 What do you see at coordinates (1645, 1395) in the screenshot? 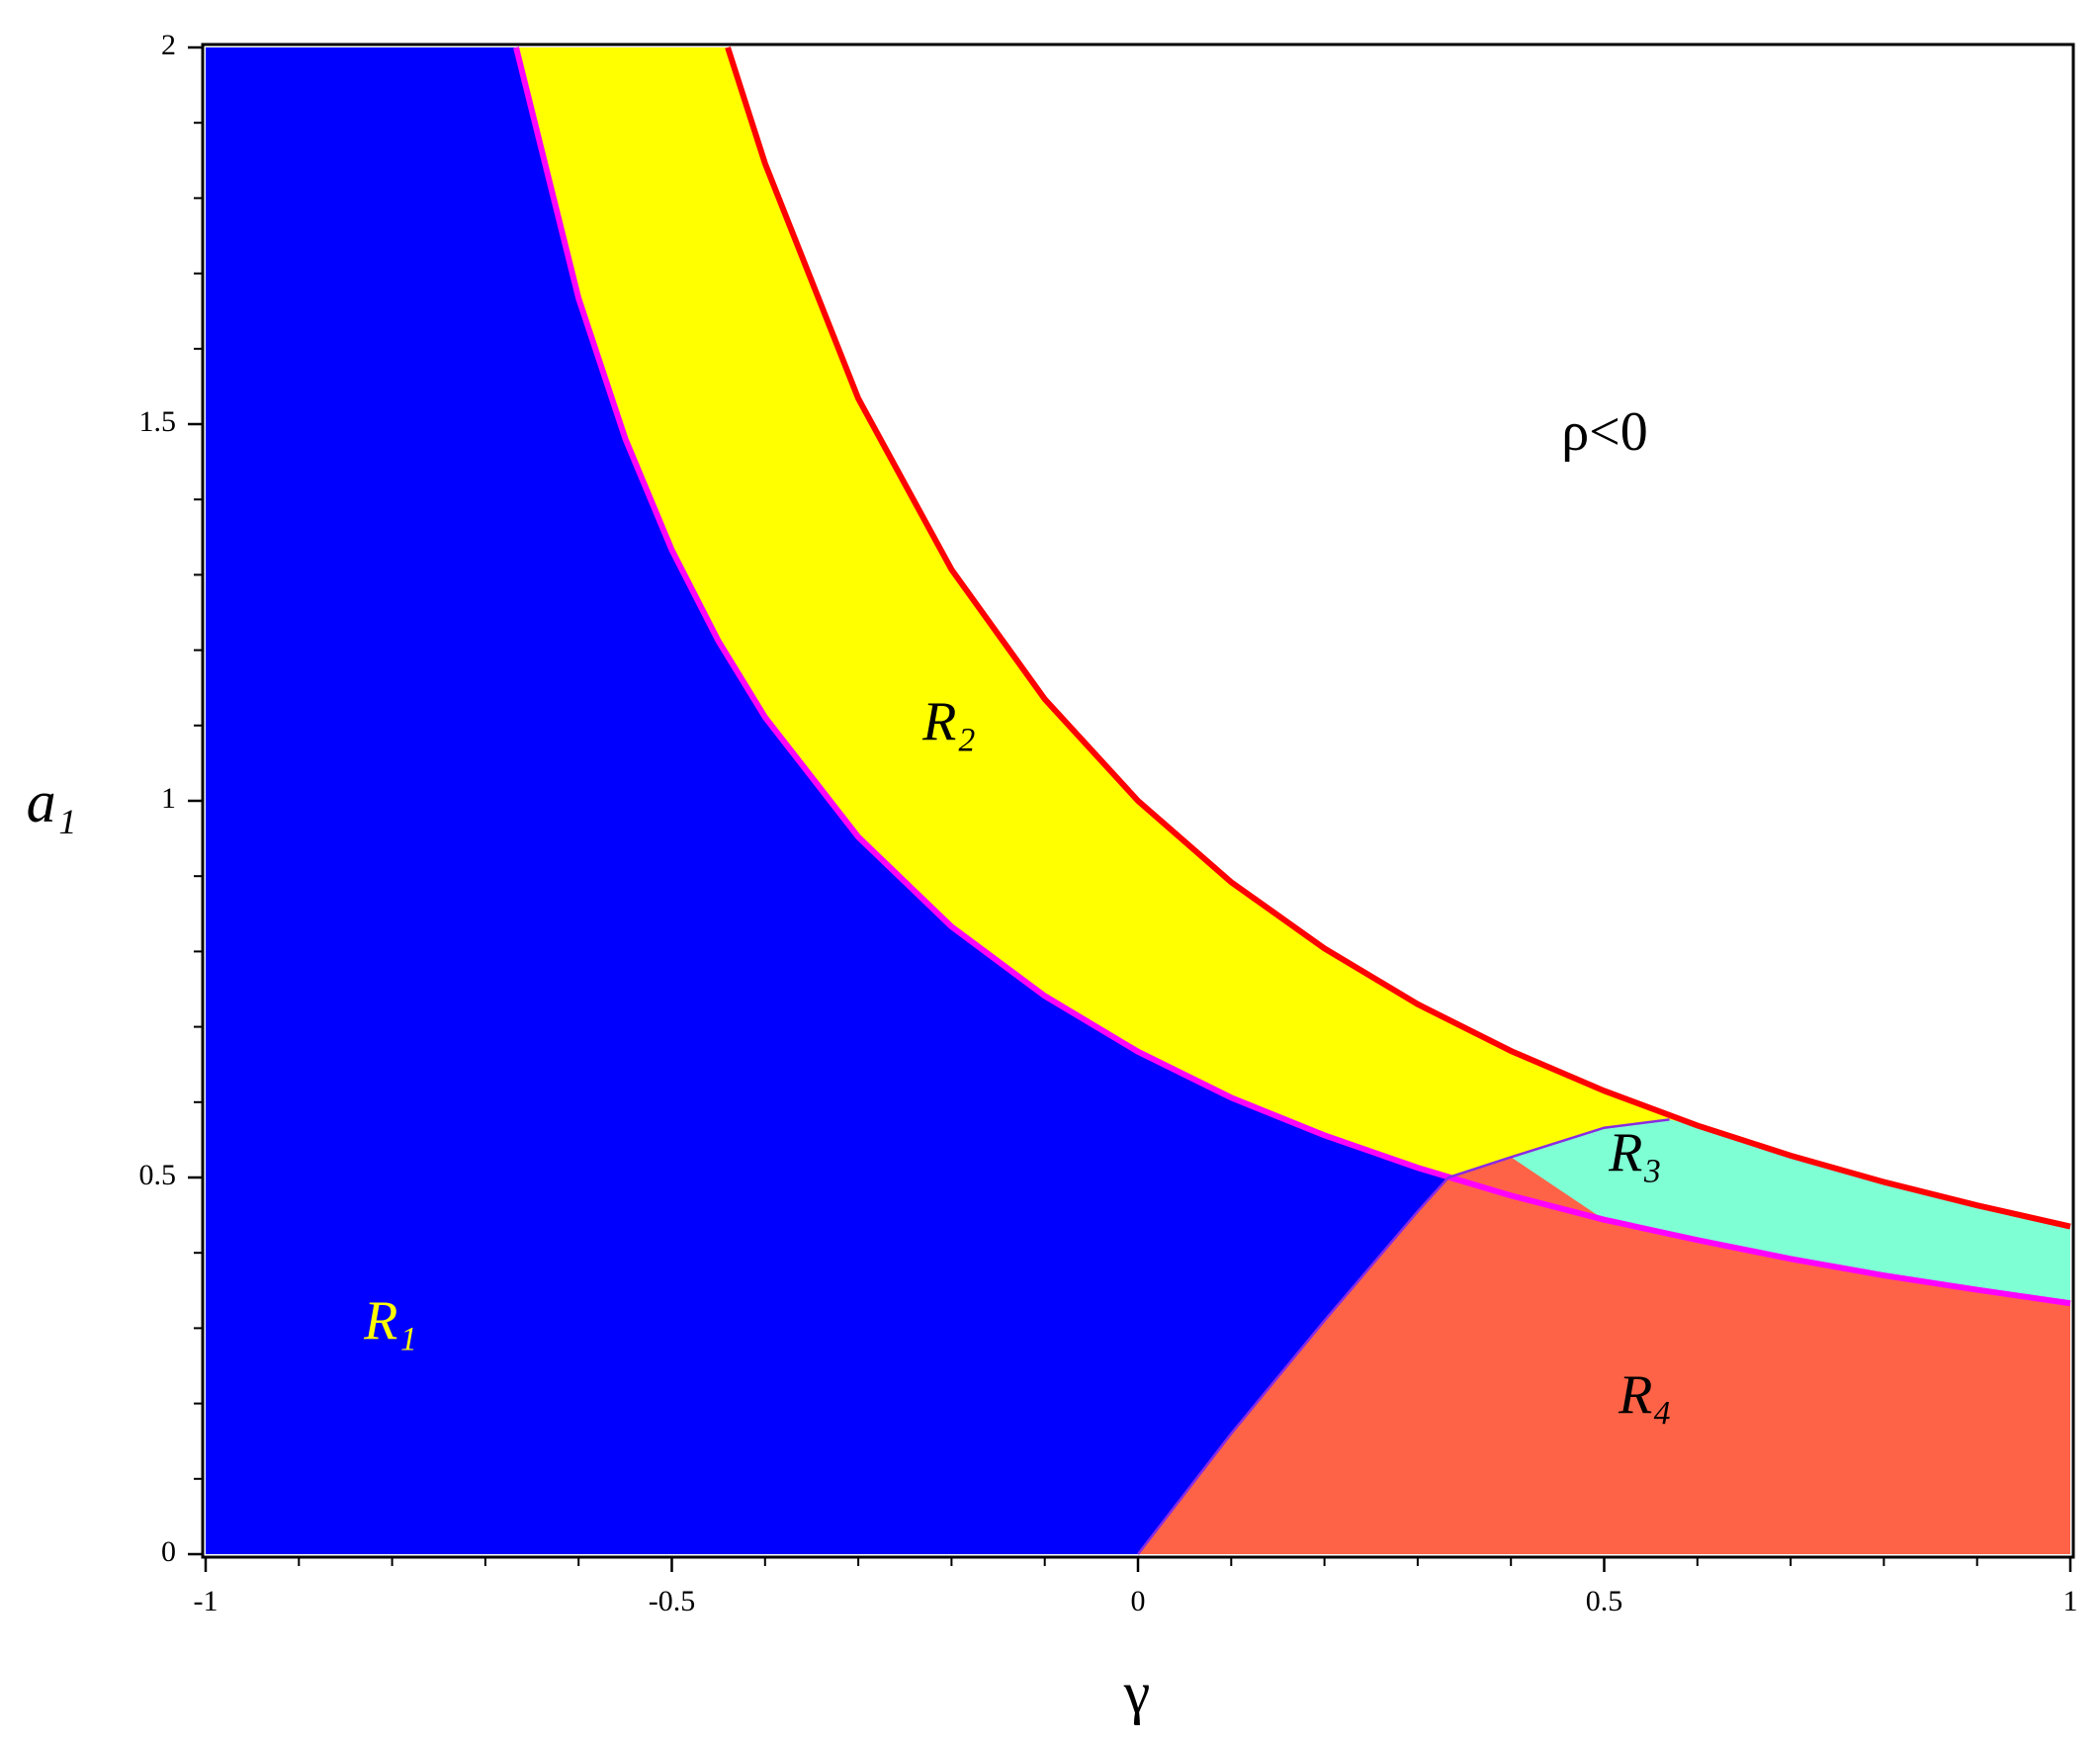
I see `region-label: R₄` at bounding box center [1645, 1395].